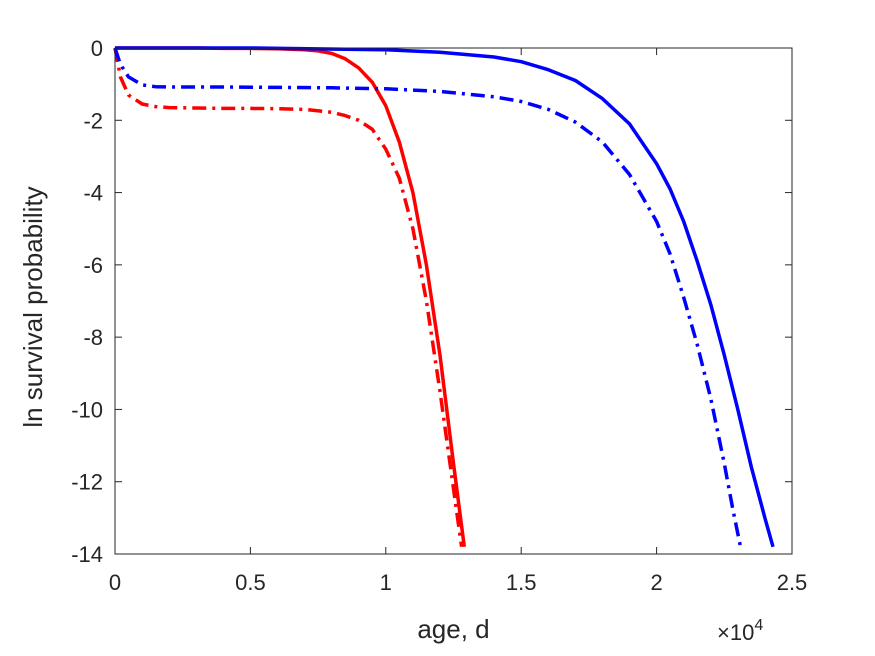 The image size is (875, 656). What do you see at coordinates (735, 632) in the screenshot?
I see `x-axis-multiplier-base: ×10` at bounding box center [735, 632].